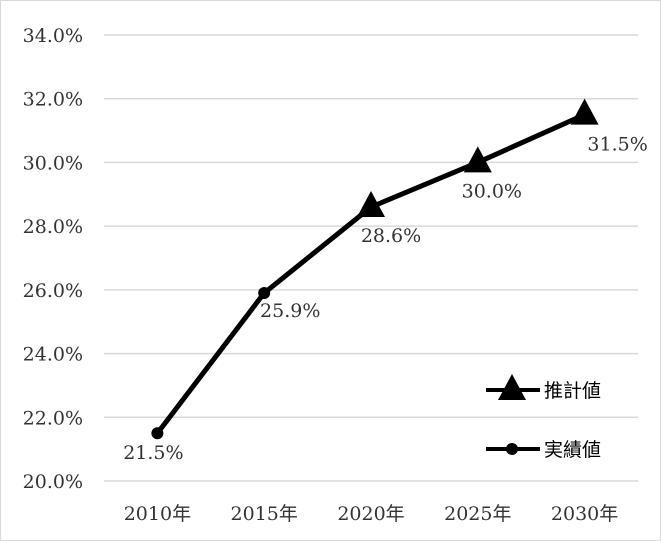  What do you see at coordinates (512, 387) in the screenshot?
I see `triangle-icon` at bounding box center [512, 387].